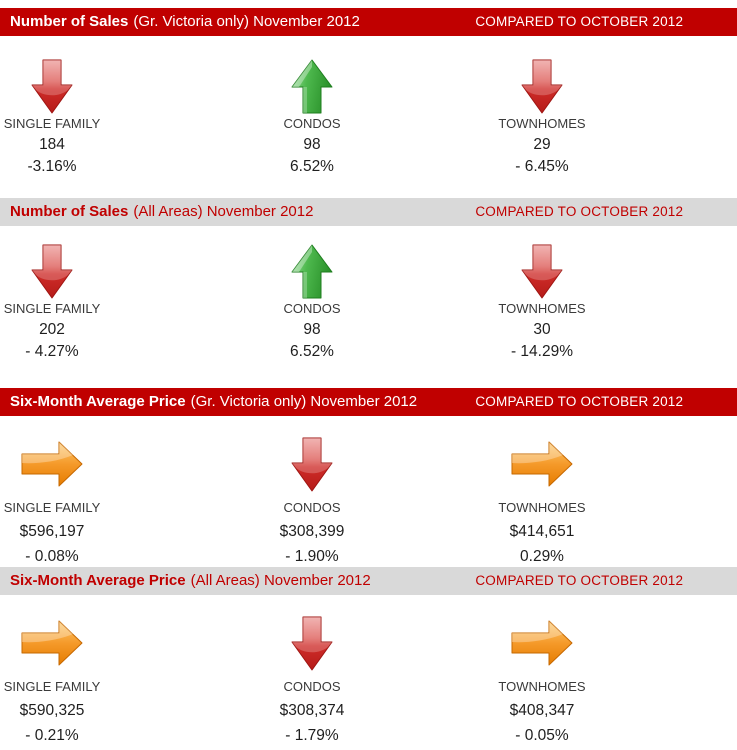 The image size is (737, 750). I want to click on stat-value: $590,325, so click(52, 710).